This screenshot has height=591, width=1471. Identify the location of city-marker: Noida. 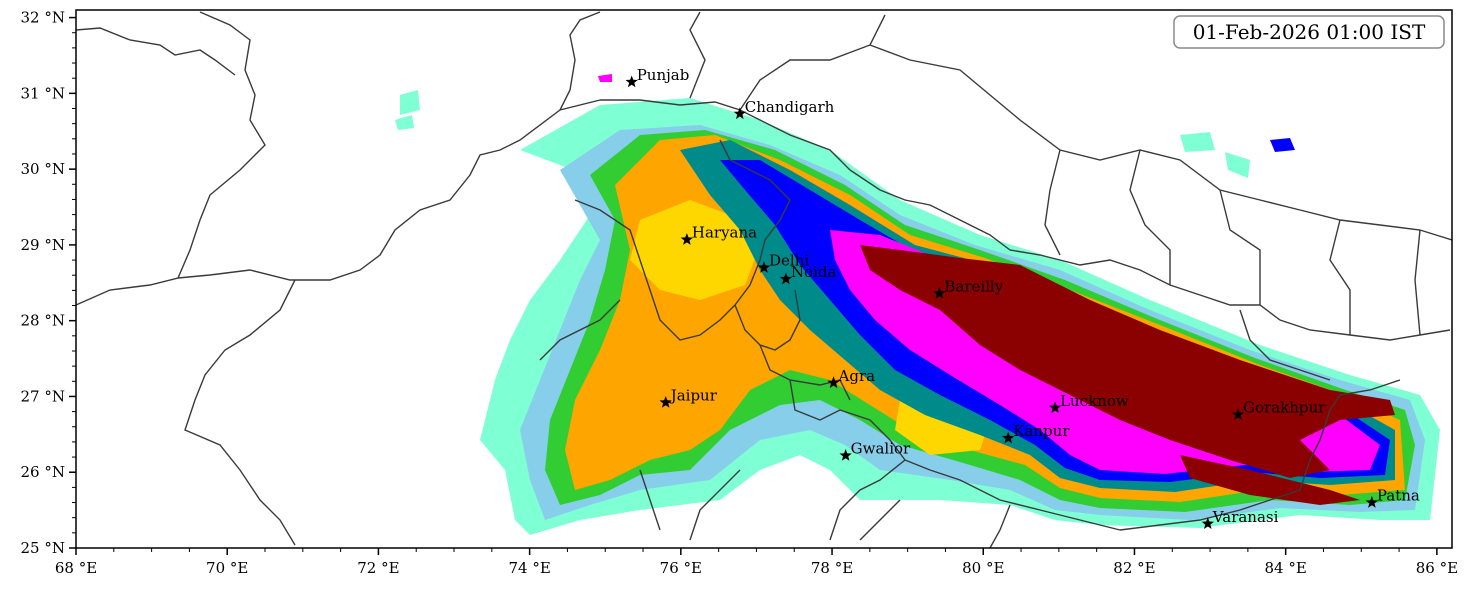
(808, 274).